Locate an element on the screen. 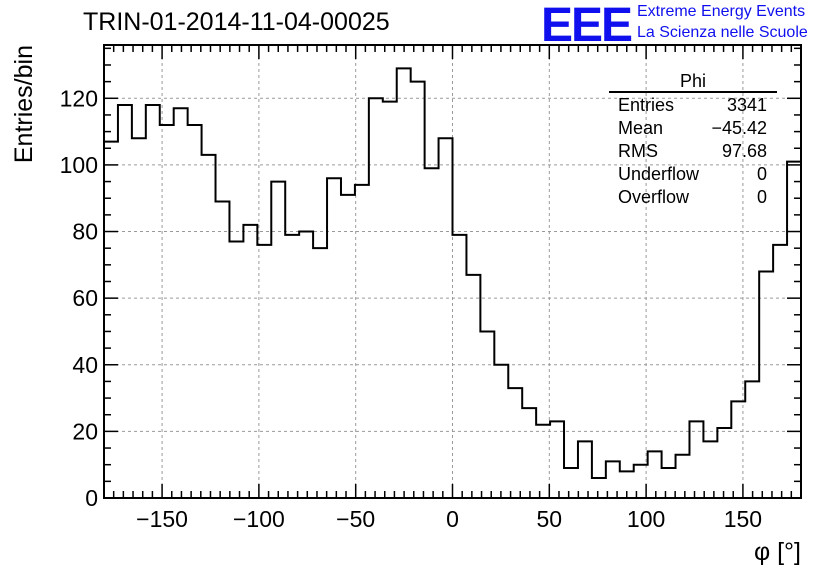 Image resolution: width=836 pixels, height=572 pixels. y-tick-label: 40 is located at coordinates (85, 365).